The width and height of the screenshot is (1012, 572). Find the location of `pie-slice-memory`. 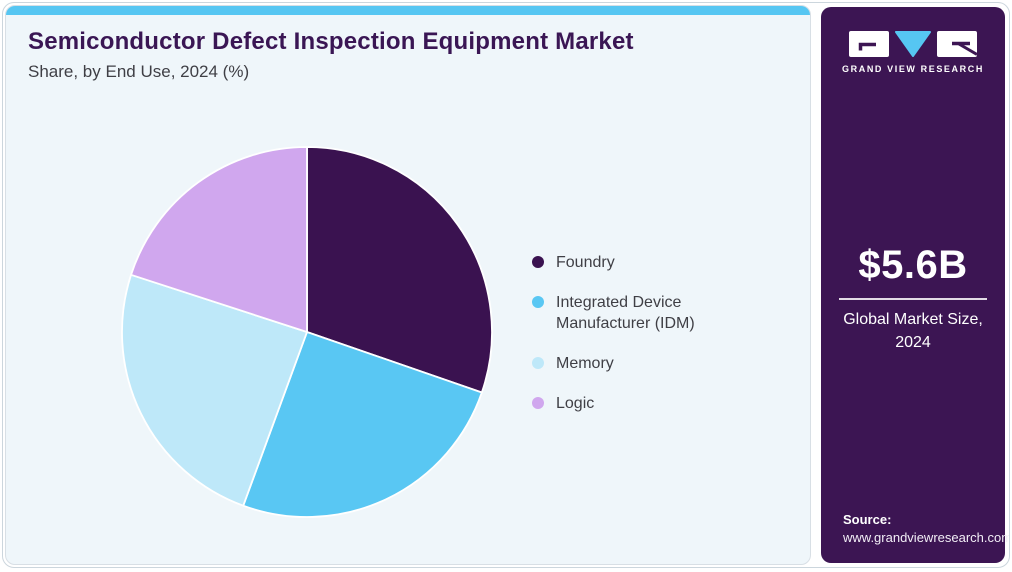

pie-slice-memory is located at coordinates (214, 390).